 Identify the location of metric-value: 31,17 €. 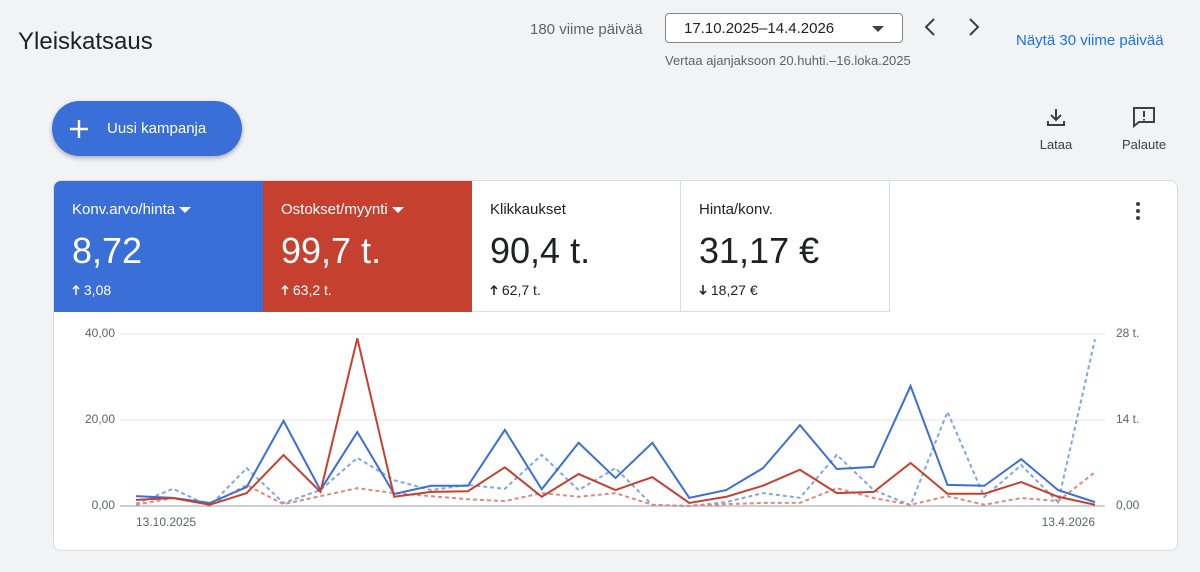
(759, 250).